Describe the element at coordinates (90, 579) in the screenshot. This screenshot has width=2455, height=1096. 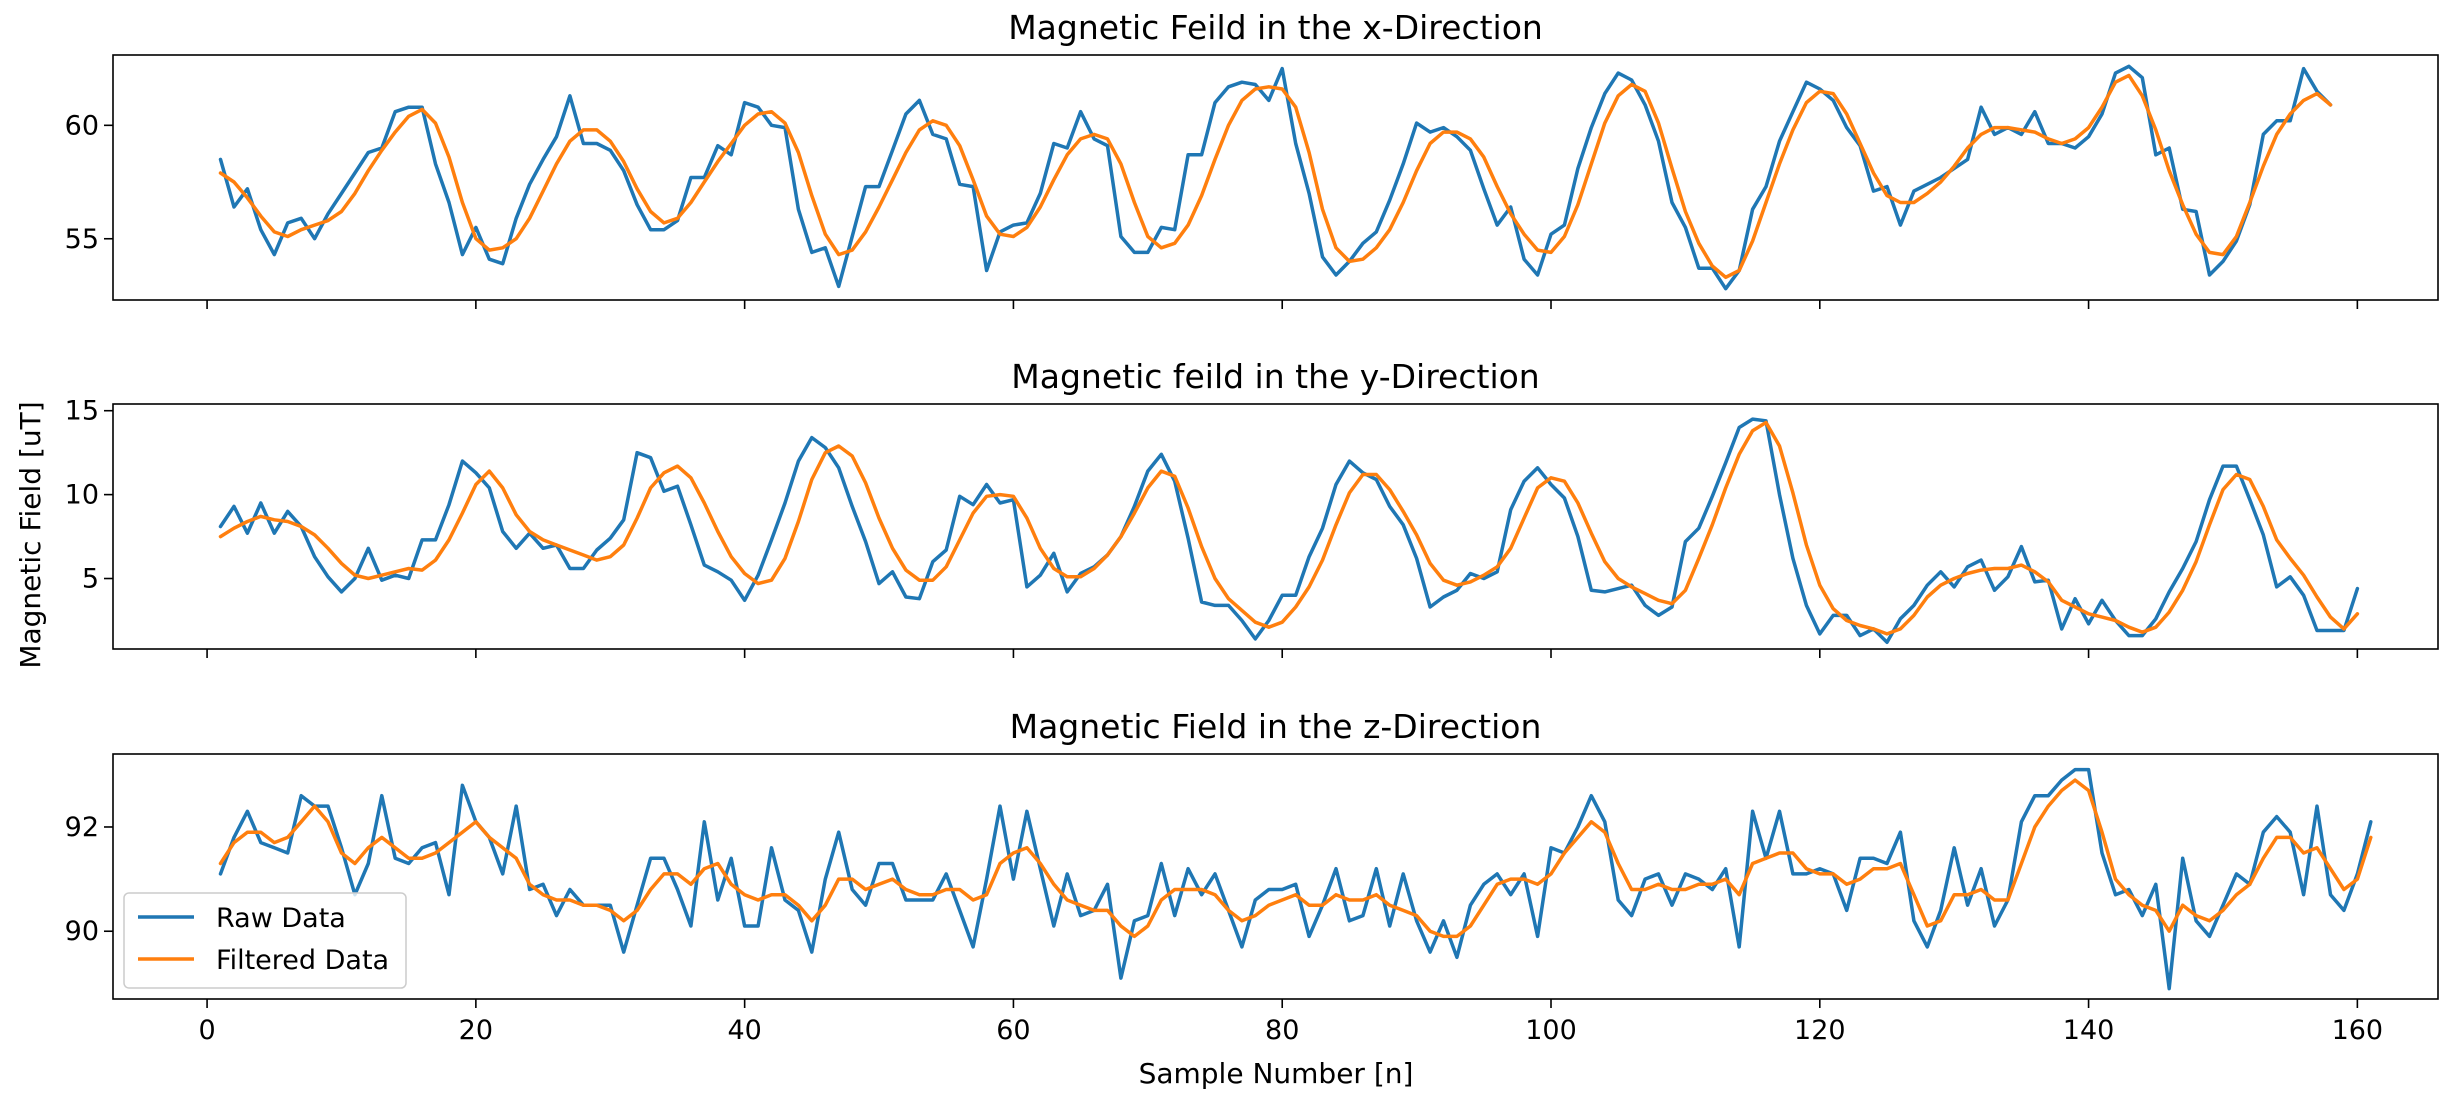
I see `panel-y-y-tick-label: 5` at that location.